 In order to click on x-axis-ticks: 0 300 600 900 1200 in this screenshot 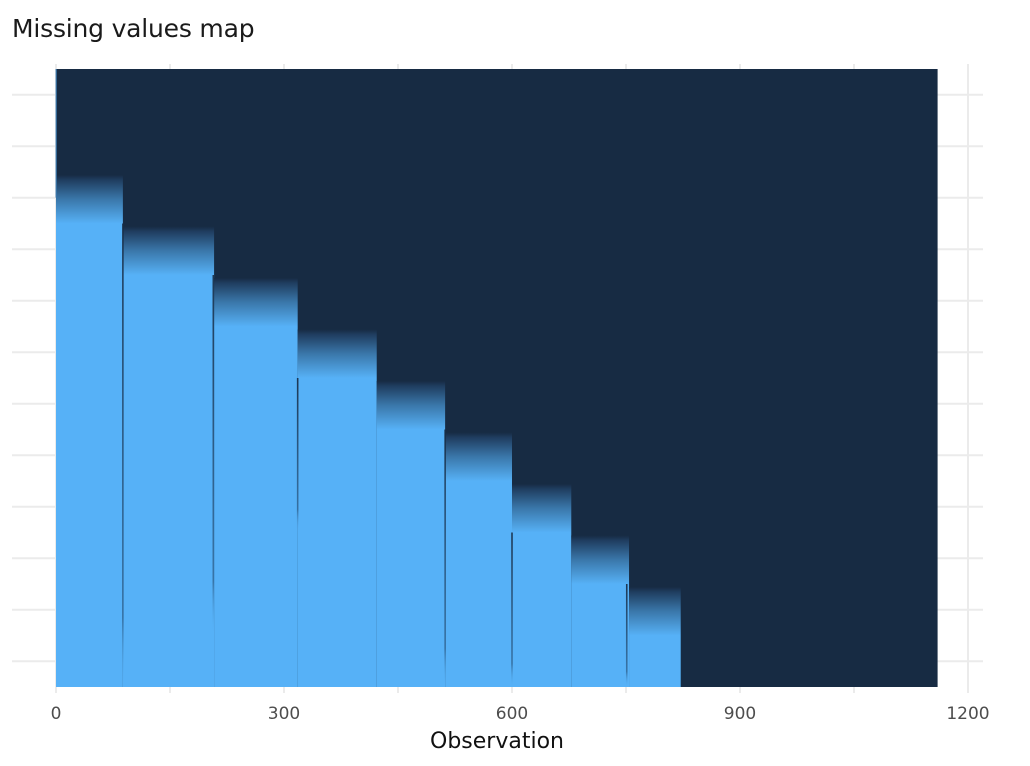, I will do `click(520, 714)`.